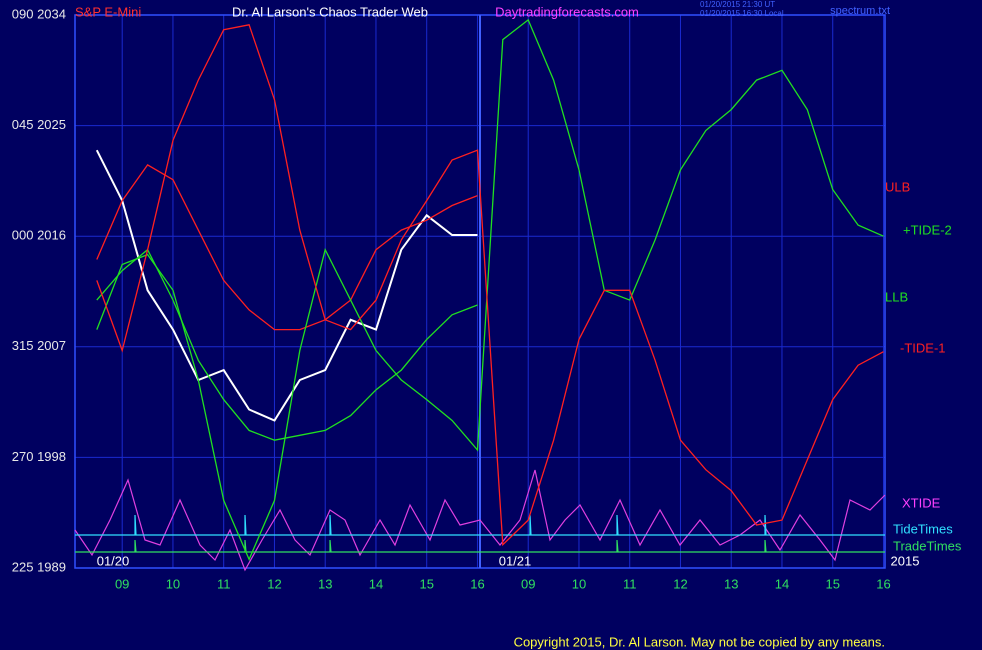 The height and width of the screenshot is (650, 982). I want to click on timestamp: 01/20/2015 21:30 UT, so click(737, 4).